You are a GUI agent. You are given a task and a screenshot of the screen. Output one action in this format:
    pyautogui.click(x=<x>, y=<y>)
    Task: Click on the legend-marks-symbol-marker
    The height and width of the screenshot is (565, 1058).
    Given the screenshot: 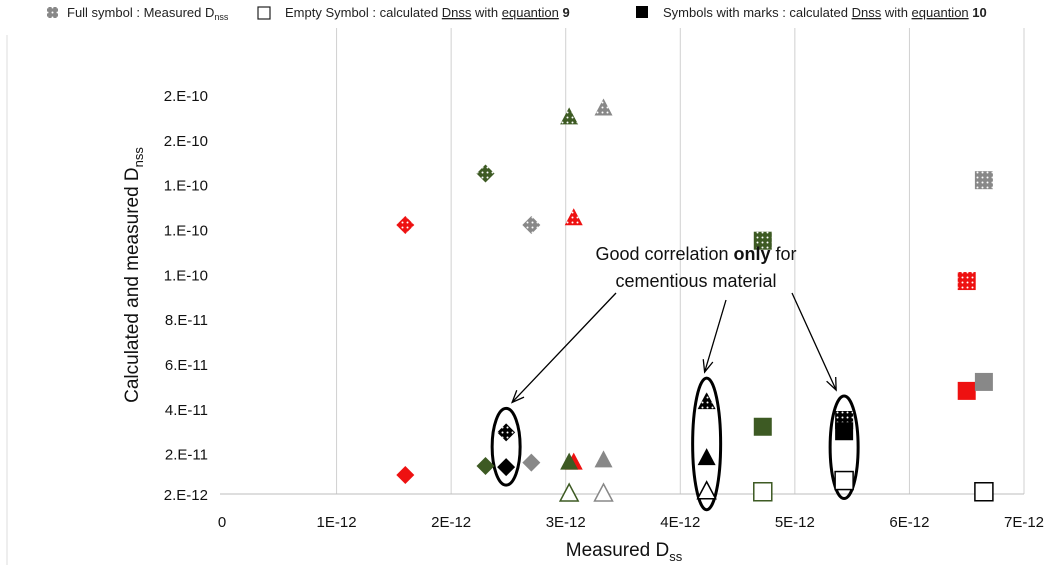 What is the action you would take?
    pyautogui.click(x=642, y=12)
    